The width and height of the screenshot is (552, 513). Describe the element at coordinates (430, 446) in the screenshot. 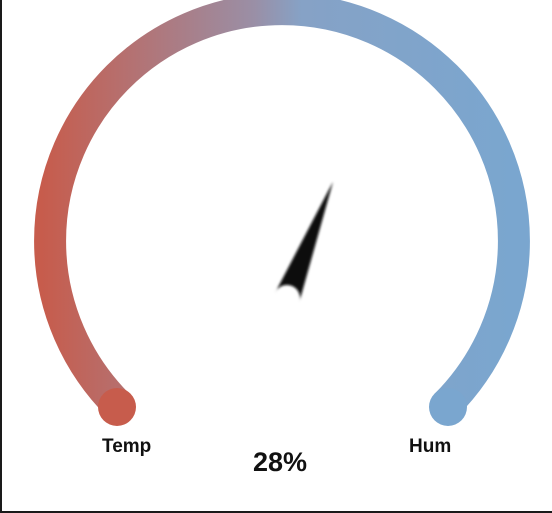

I see `gauge-right-label: Hum` at that location.